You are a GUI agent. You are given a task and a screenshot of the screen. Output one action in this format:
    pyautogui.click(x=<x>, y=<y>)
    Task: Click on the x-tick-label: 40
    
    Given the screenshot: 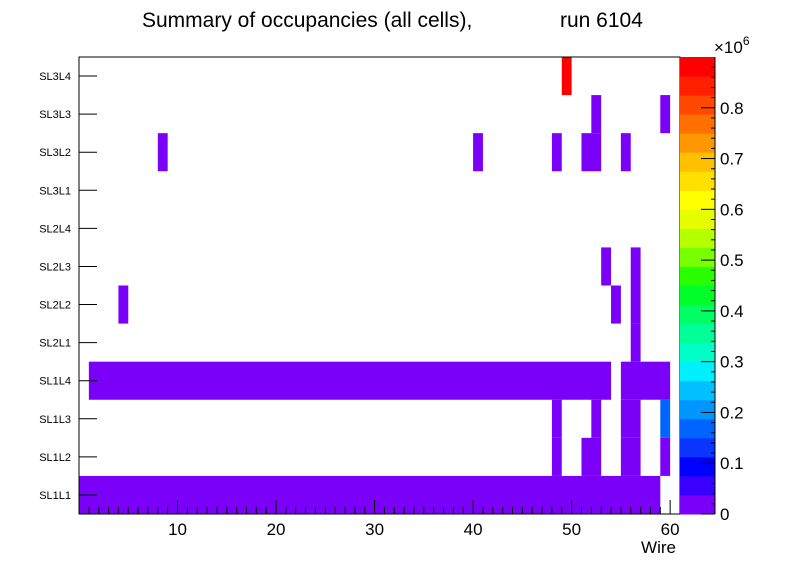 What is the action you would take?
    pyautogui.click(x=473, y=529)
    